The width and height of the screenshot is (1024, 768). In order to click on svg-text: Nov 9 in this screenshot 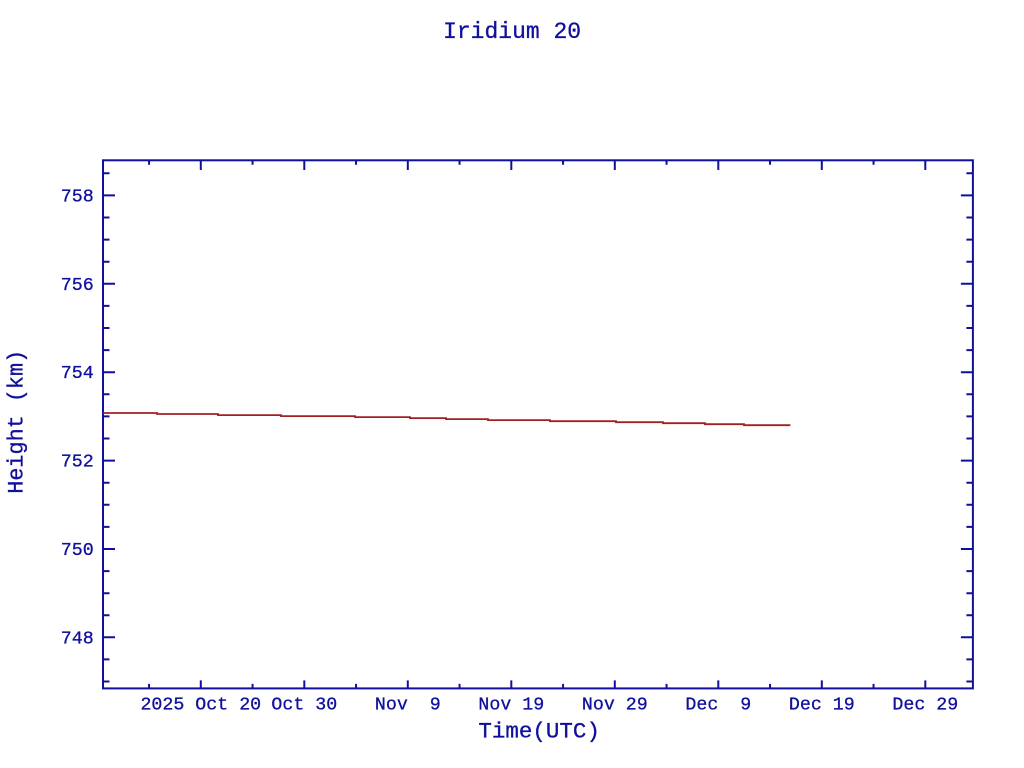, I will do `click(408, 706)`.